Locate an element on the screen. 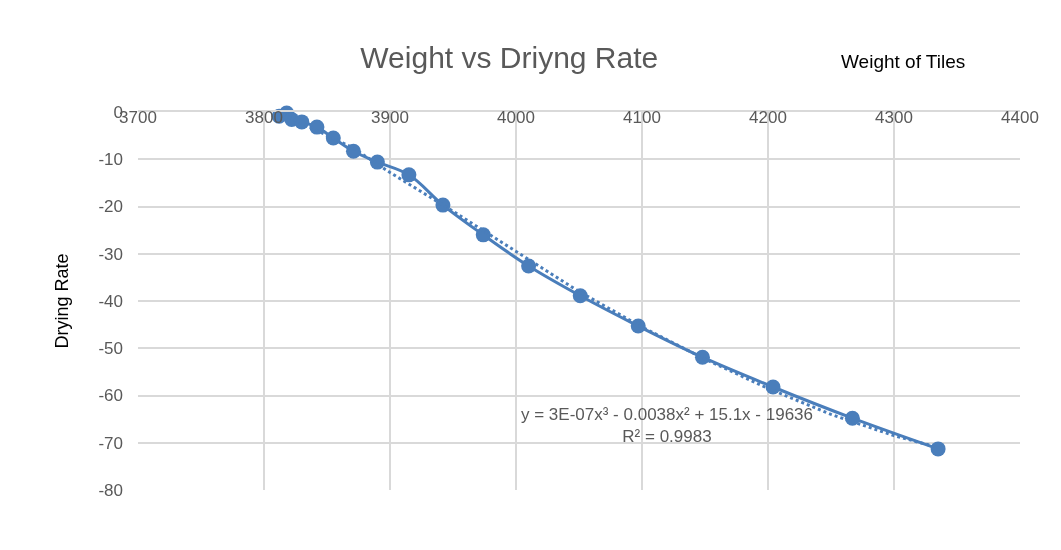 The width and height of the screenshot is (1061, 550). x-tick-label: 4100 is located at coordinates (642, 118).